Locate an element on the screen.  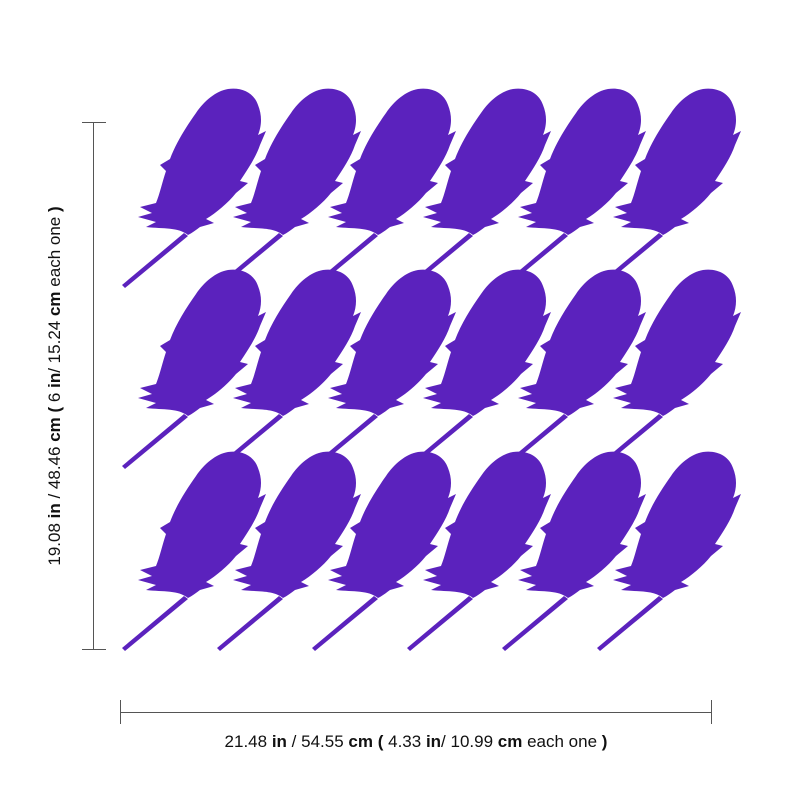
width-dimension-right-tick is located at coordinates (711, 712).